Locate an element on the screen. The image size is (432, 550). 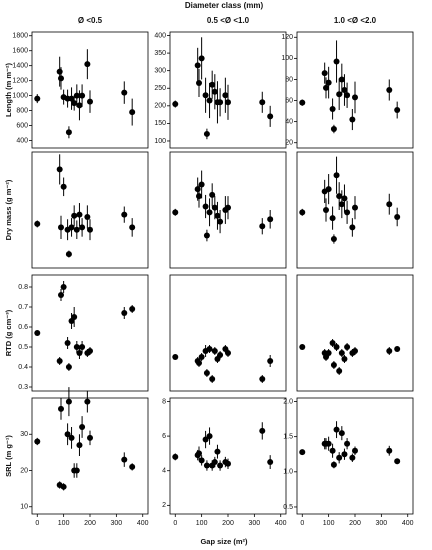
y-axis-label: Length (m m⁻²) is located at coordinates (8, 90).